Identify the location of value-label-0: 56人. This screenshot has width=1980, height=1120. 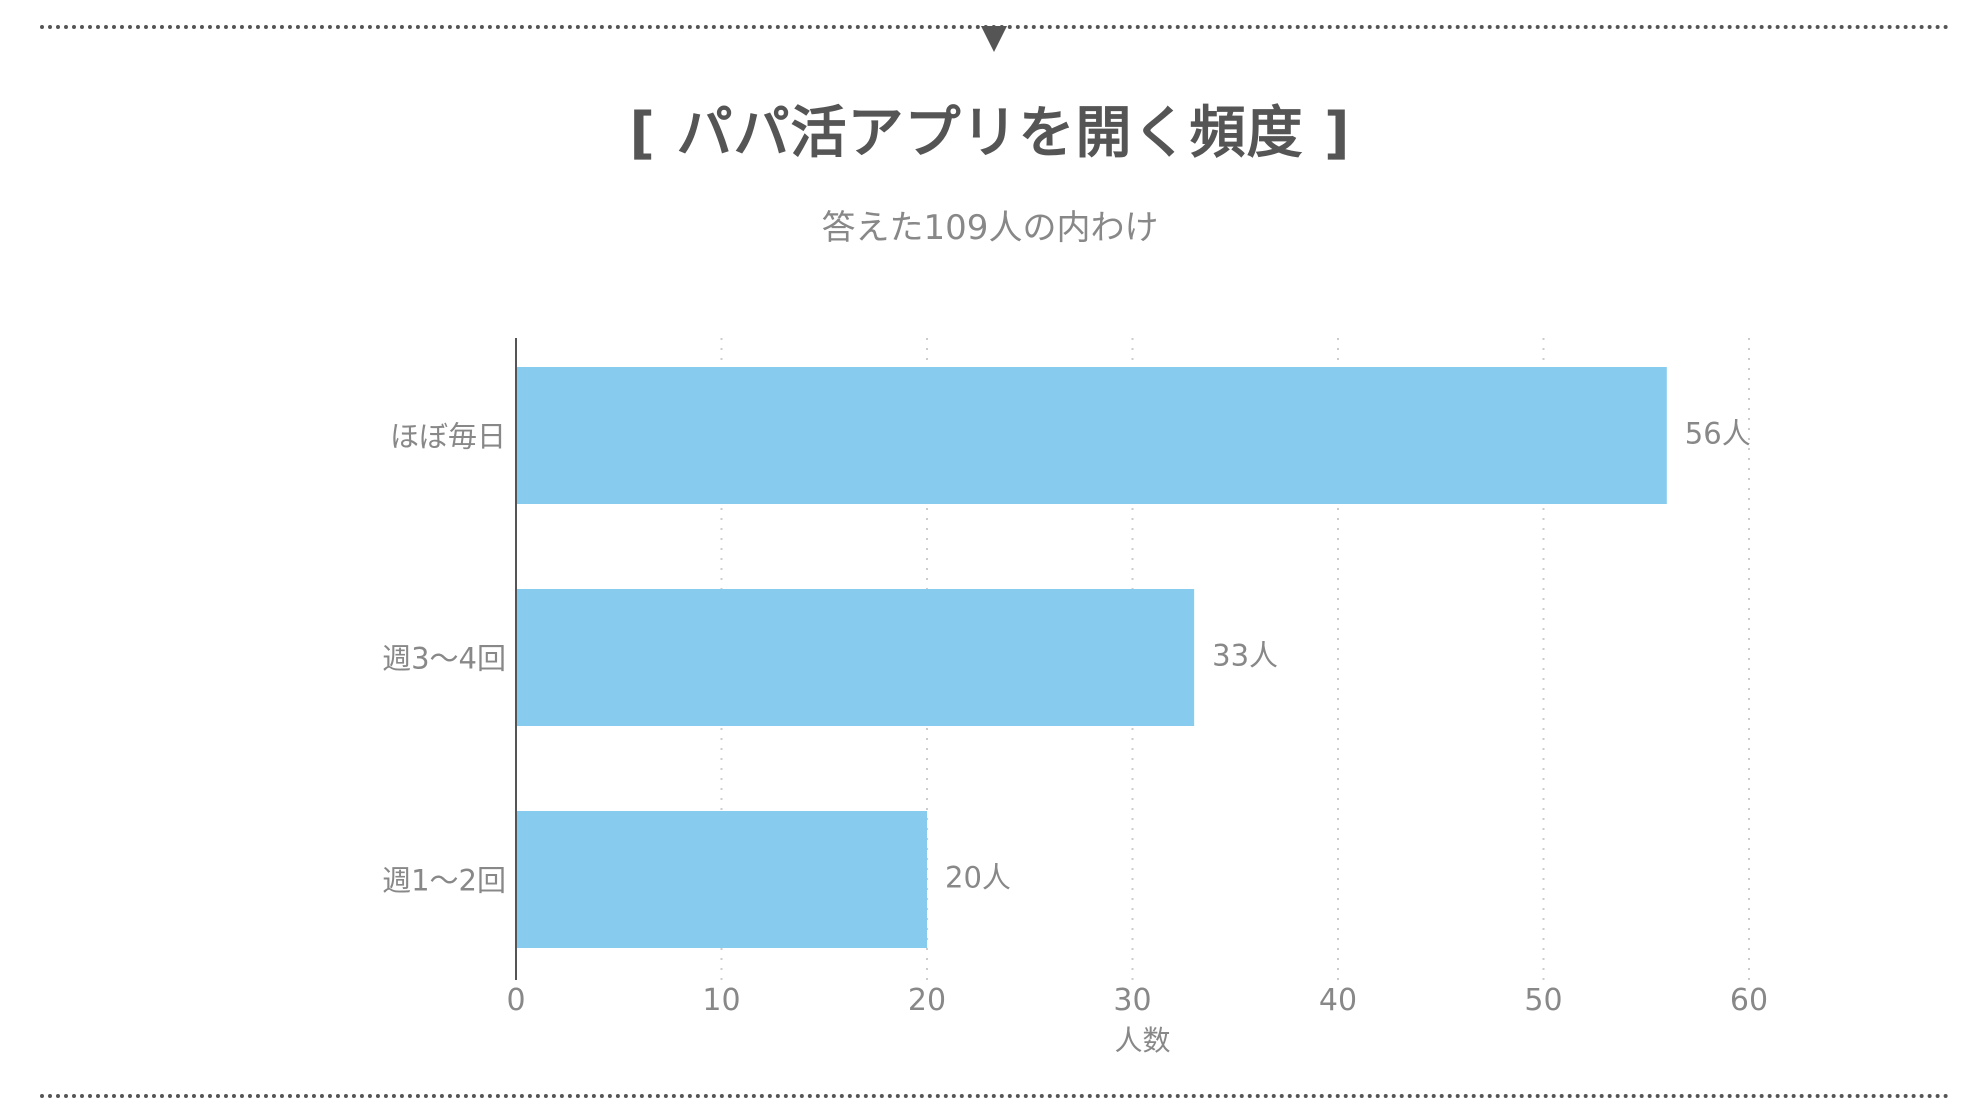
(1718, 434).